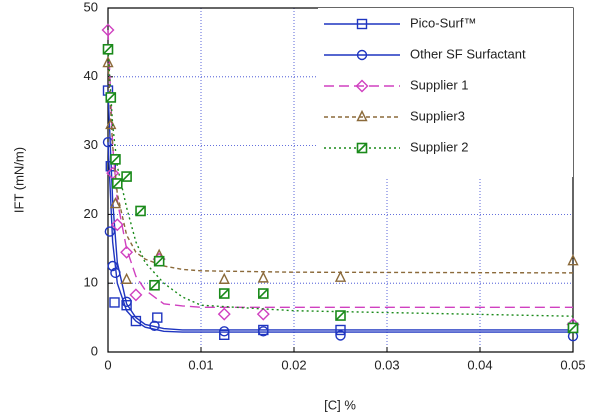 This screenshot has width=600, height=420. I want to click on x-axis-label: [C] %, so click(340, 404).